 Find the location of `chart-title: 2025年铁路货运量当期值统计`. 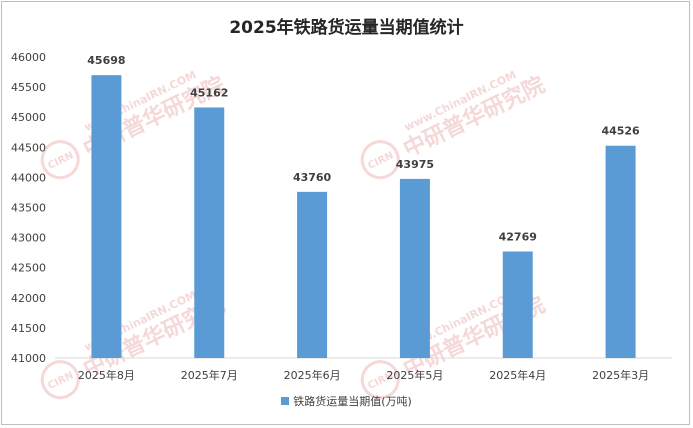

chart-title: 2025年铁路货运量当期值统计 is located at coordinates (346, 28).